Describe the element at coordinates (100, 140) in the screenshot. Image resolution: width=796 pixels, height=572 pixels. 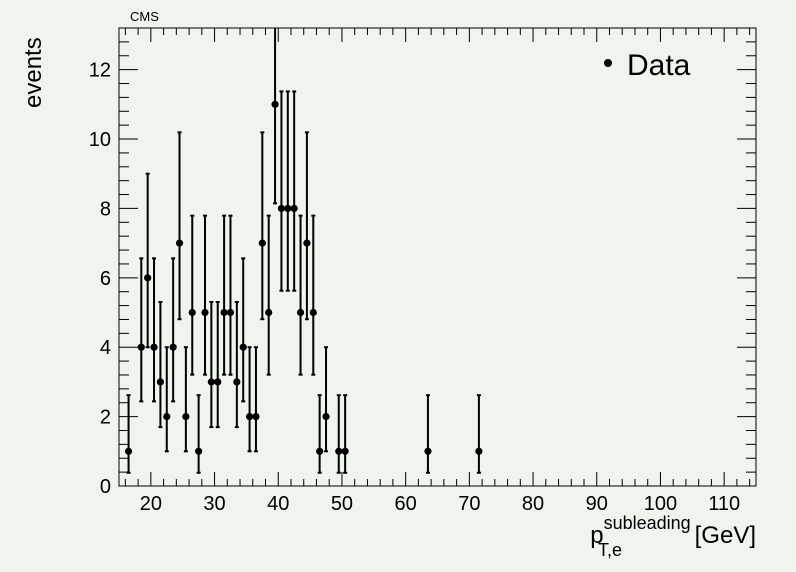
I see `y-tick-label: 10` at that location.